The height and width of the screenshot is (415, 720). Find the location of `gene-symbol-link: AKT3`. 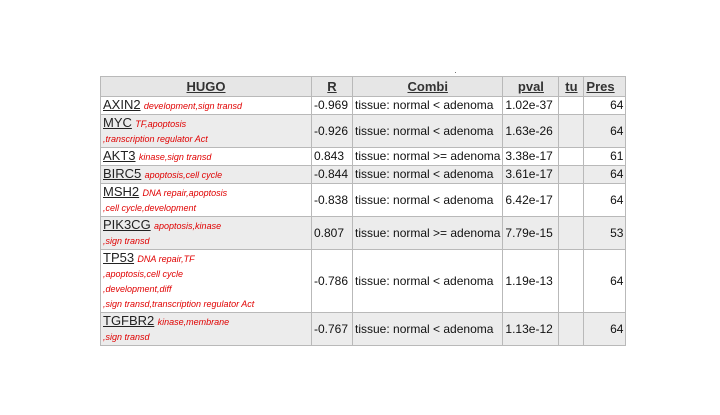

gene-symbol-link: AKT3 is located at coordinates (119, 155).